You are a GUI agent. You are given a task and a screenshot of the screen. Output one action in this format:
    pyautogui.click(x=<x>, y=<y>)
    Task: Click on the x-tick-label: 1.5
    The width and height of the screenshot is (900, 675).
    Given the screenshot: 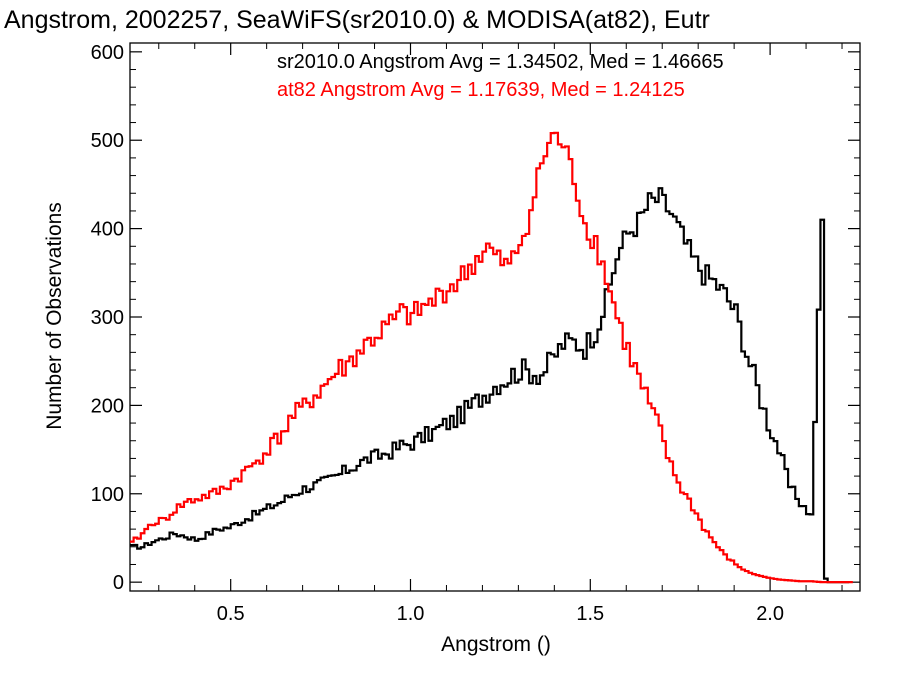 What is the action you would take?
    pyautogui.click(x=590, y=614)
    